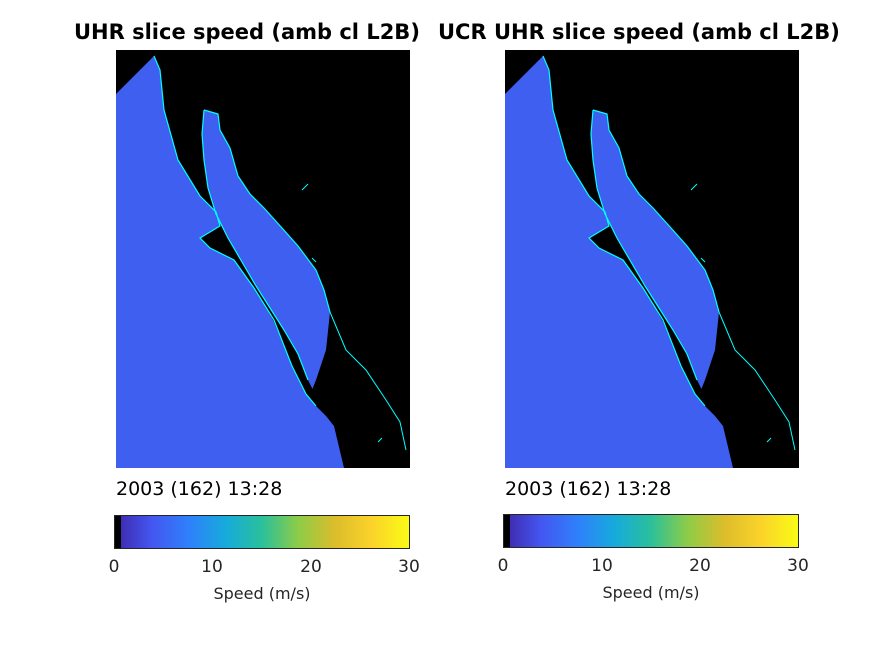 Image resolution: width=884 pixels, height=663 pixels. Describe the element at coordinates (354, 325) in the screenshot. I see `left-coastline-mainland` at that location.